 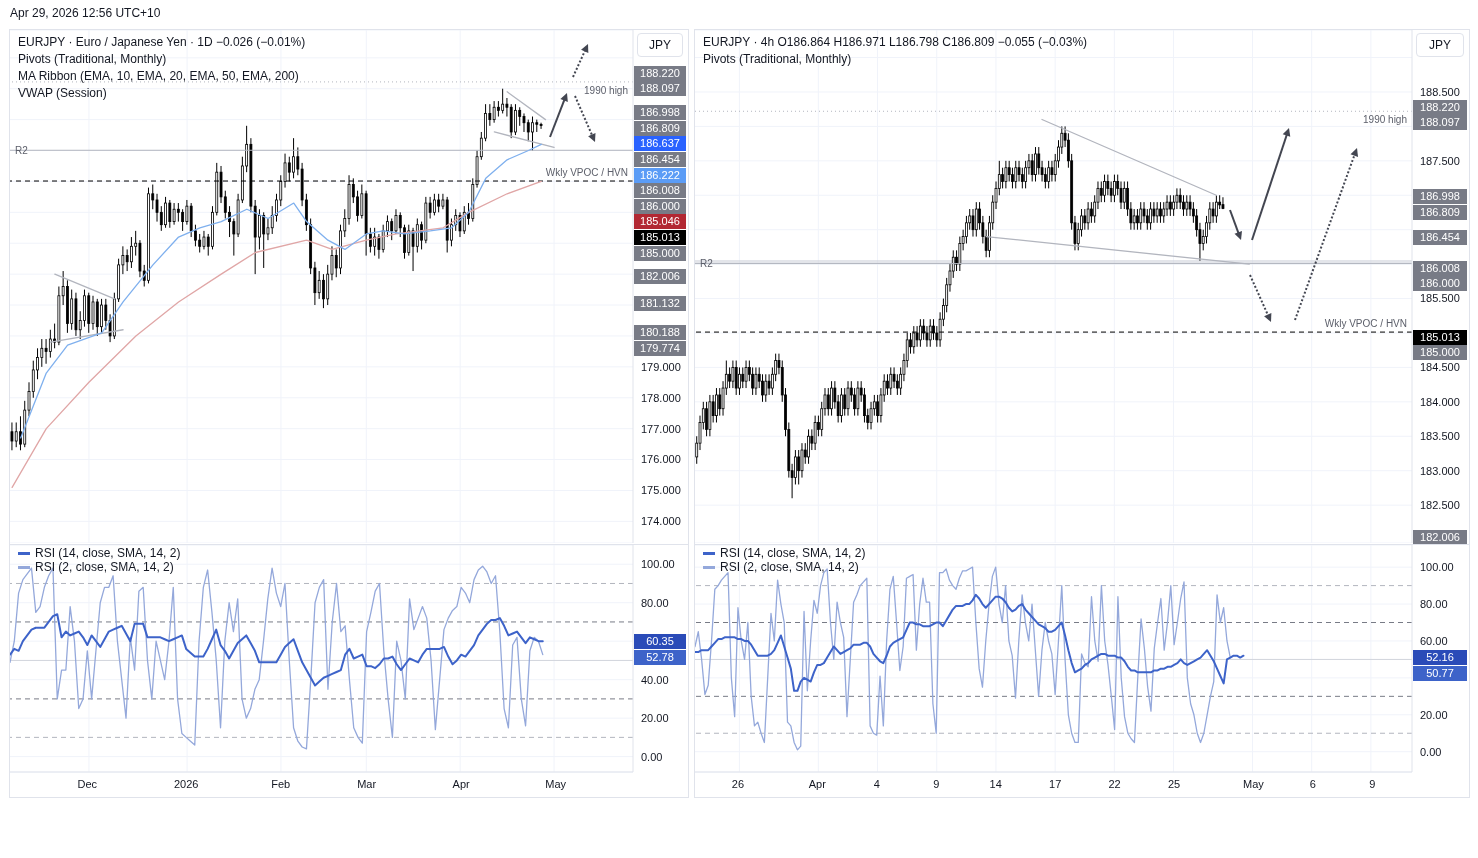 I want to click on text: 186.637, so click(x=660, y=143).